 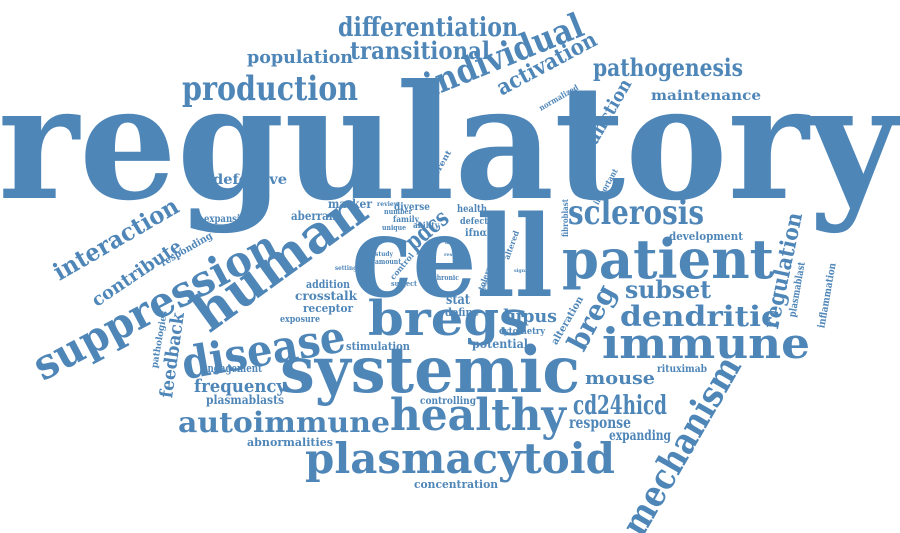 I want to click on word-controlling: controlling, so click(x=448, y=401).